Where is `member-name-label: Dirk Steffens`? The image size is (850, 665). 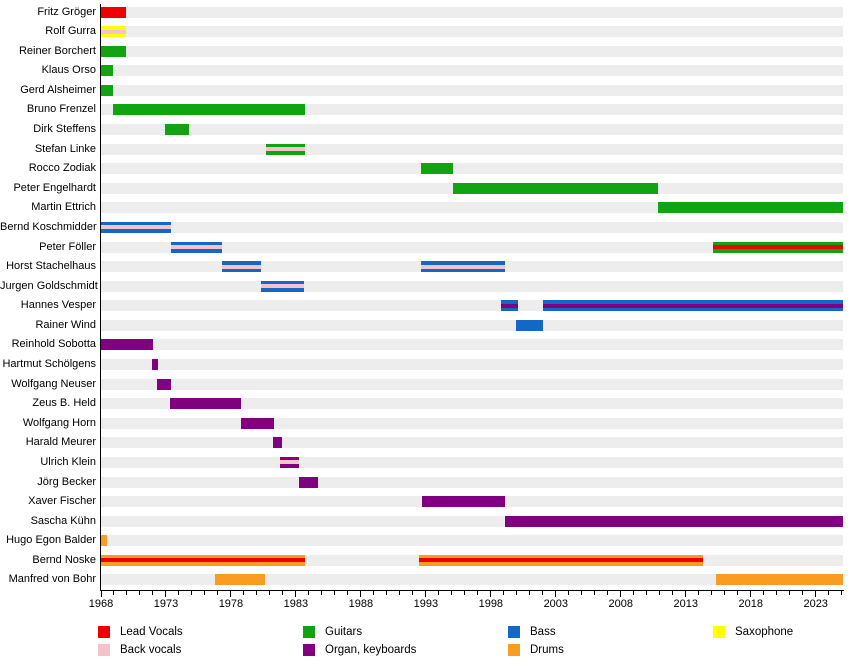
member-name-label: Dirk Steffens is located at coordinates (64, 129).